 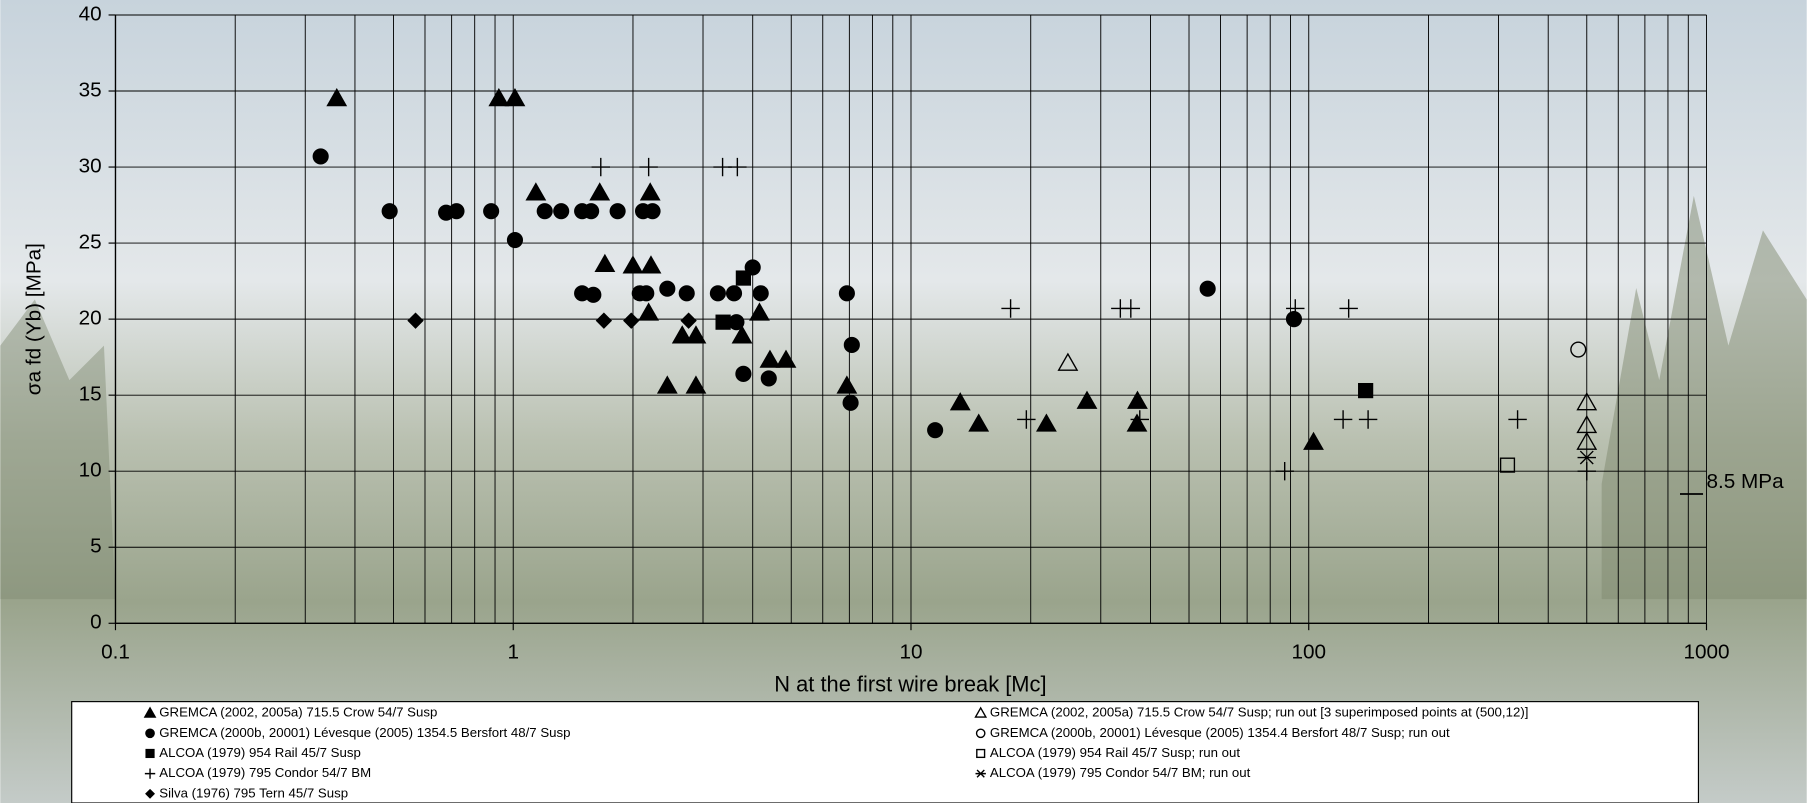 I want to click on y-tick-label: 10, so click(x=90, y=470).